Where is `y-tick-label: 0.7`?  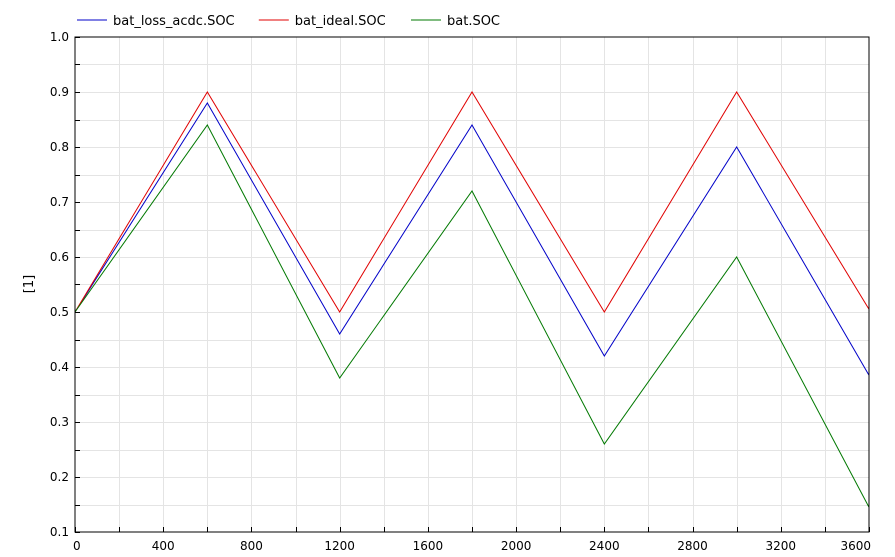 y-tick-label: 0.7 is located at coordinates (59, 202).